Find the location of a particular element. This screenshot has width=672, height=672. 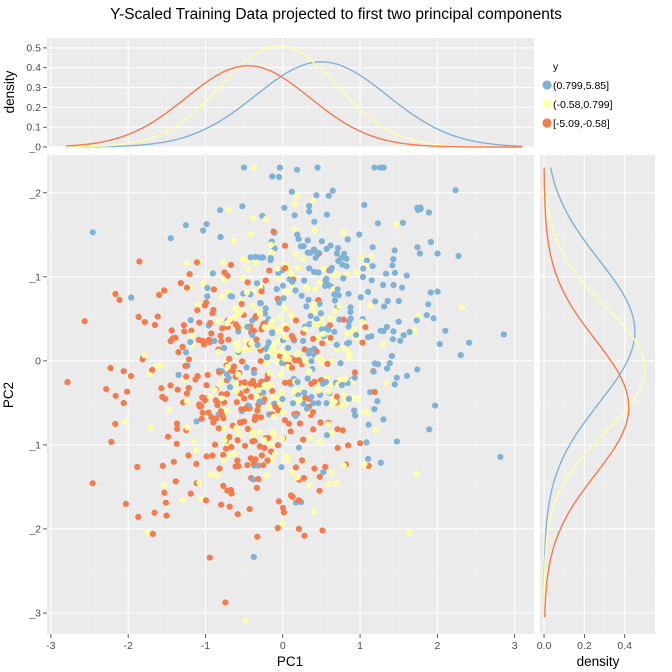

legend: y (0.799,5.85] (-0.58,0.799] [-5.09,-0.58] is located at coordinates (577, 95).